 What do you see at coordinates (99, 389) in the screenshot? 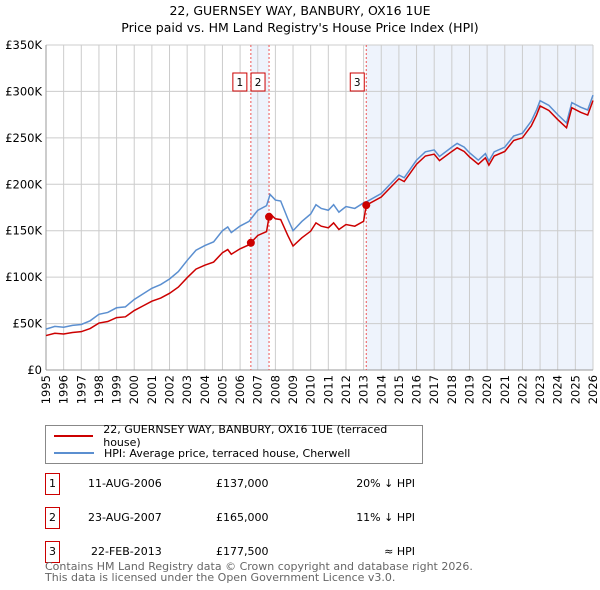
I see `x-tick-label: 1998` at bounding box center [99, 389].